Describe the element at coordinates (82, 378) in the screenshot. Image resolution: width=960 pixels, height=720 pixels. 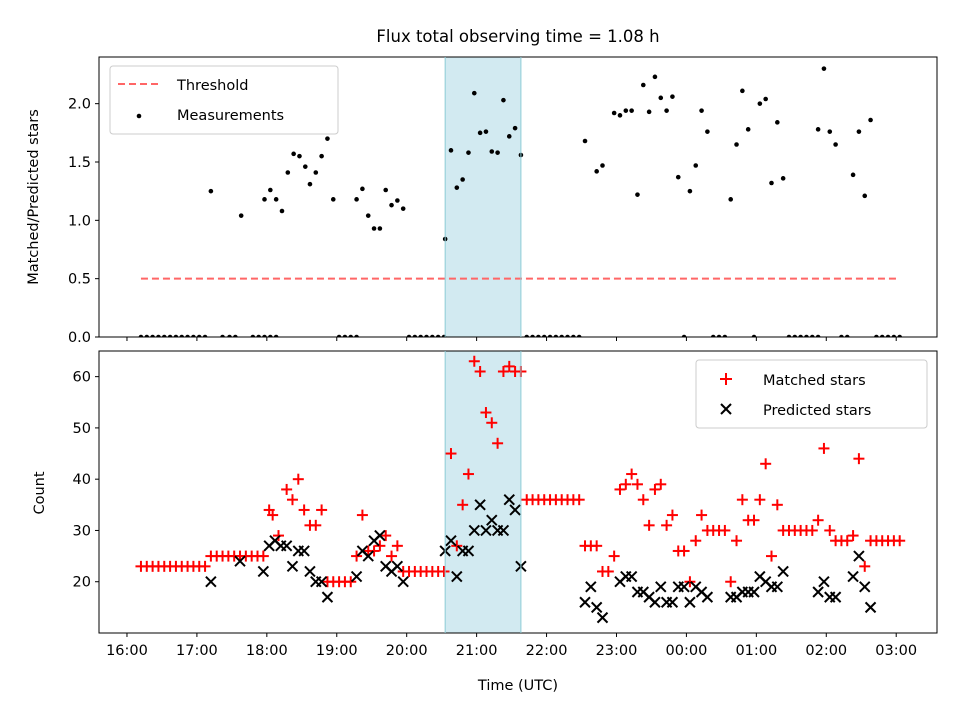
I see `y-tick-label: 60` at that location.